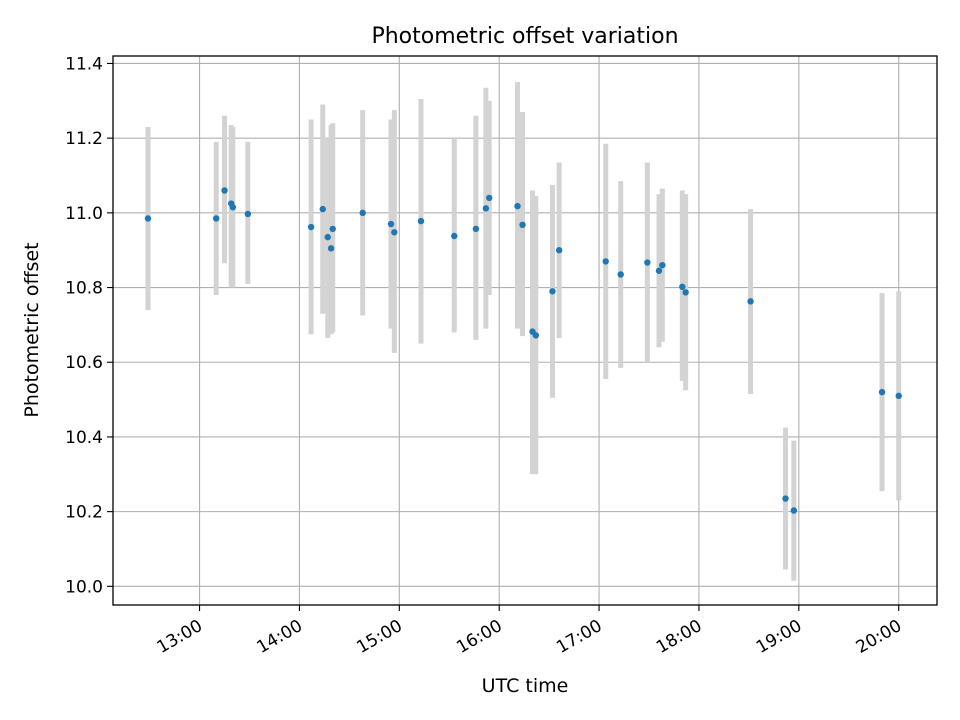 The height and width of the screenshot is (720, 960). Describe the element at coordinates (84, 289) in the screenshot. I see `y-tick-label: 10.8` at that location.